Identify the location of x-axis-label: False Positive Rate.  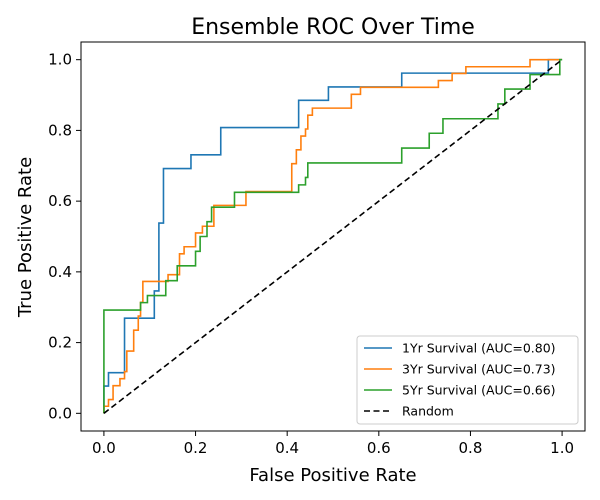
(332, 475).